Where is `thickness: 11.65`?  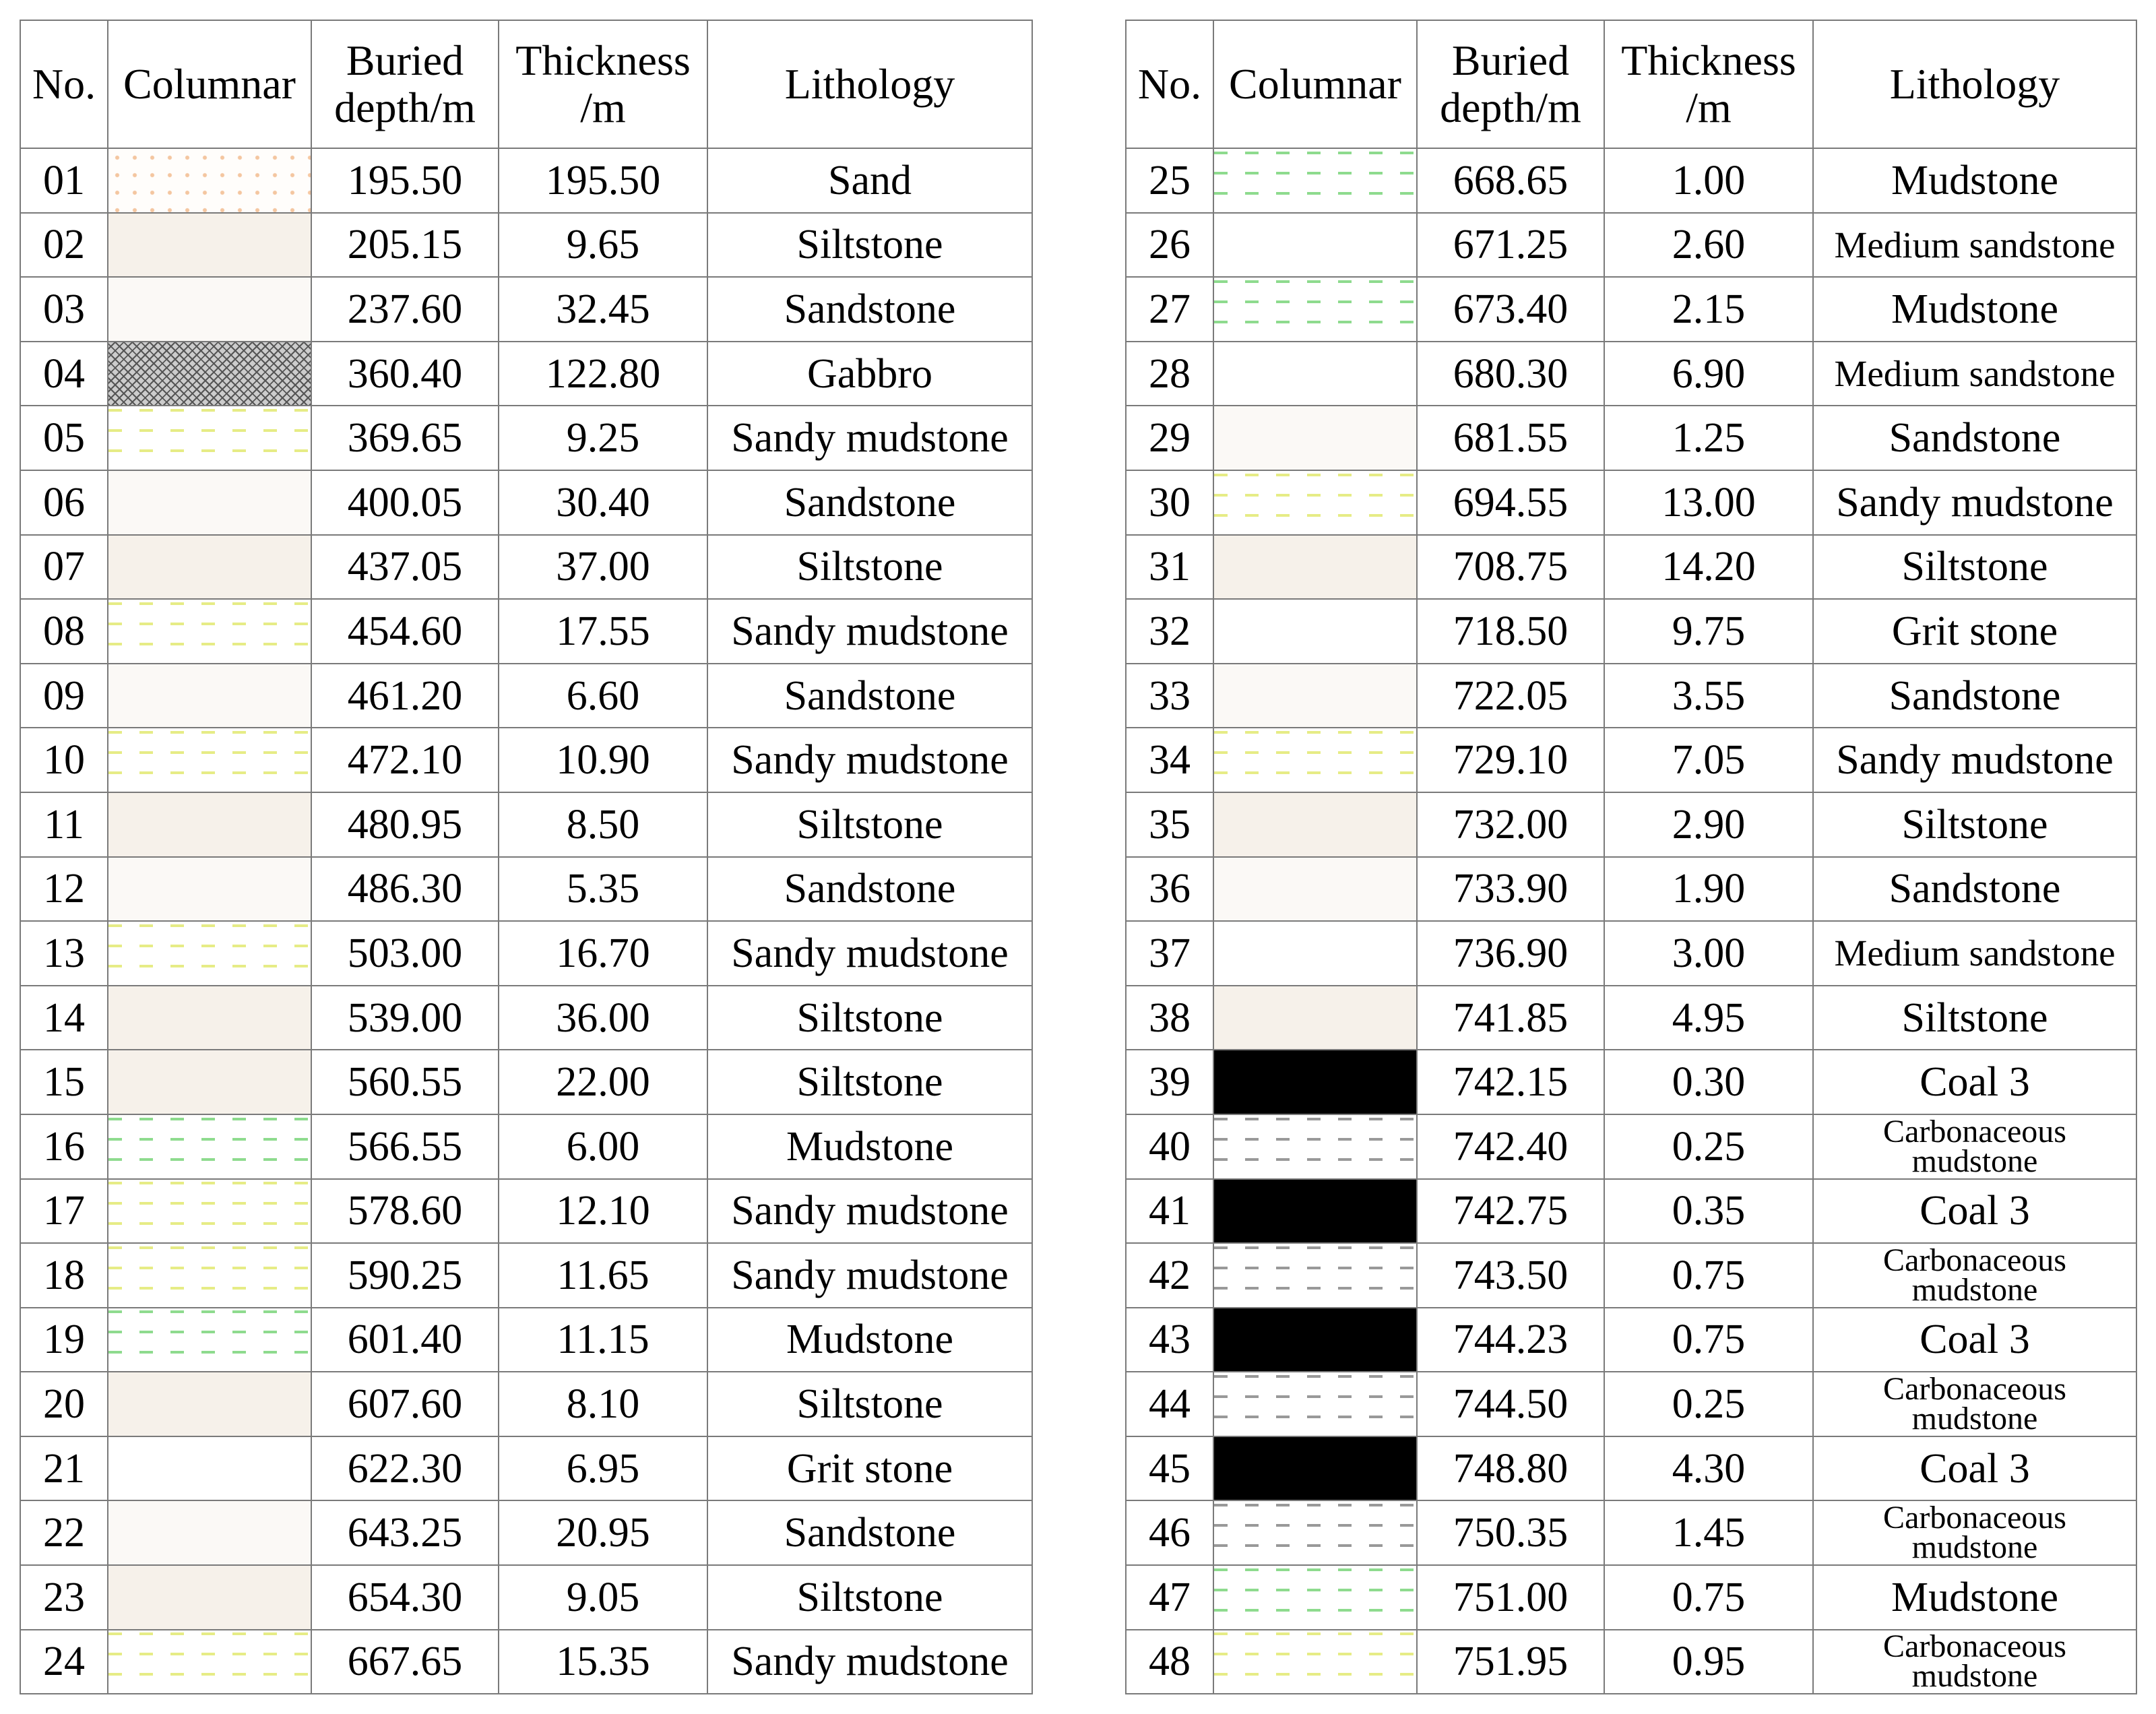 thickness: 11.65 is located at coordinates (603, 1275).